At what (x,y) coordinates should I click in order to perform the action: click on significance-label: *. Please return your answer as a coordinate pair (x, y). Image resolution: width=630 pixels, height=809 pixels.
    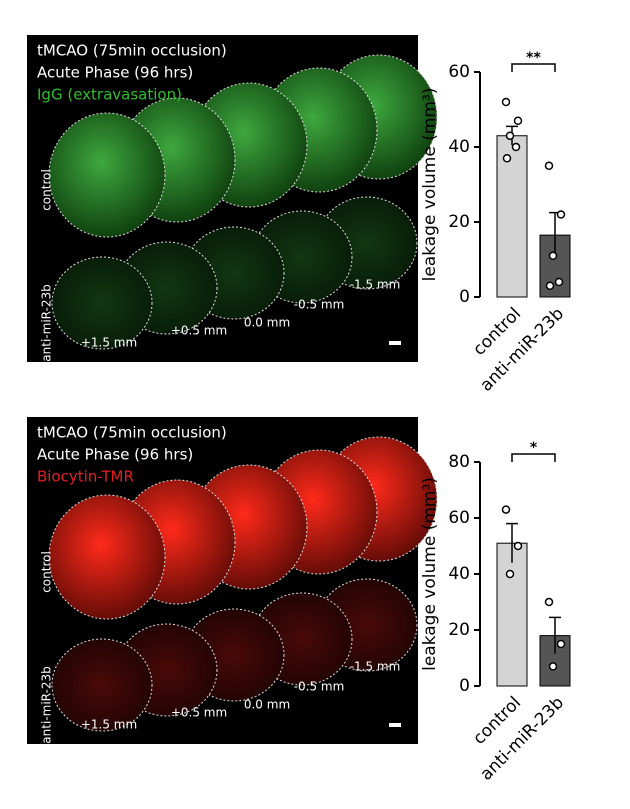
    Looking at the image, I should click on (534, 448).